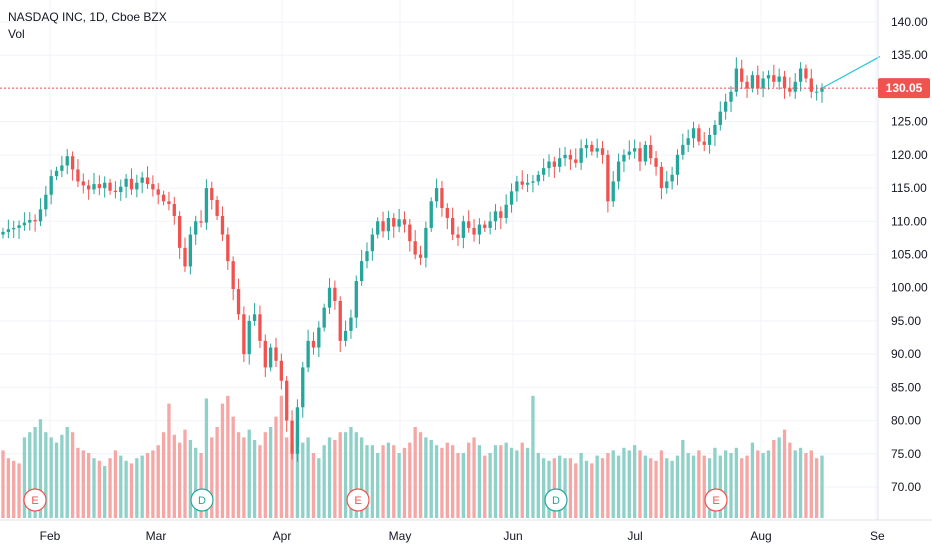 Image resolution: width=932 pixels, height=550 pixels. What do you see at coordinates (512, 536) in the screenshot?
I see `x-tick-label: Jun` at bounding box center [512, 536].